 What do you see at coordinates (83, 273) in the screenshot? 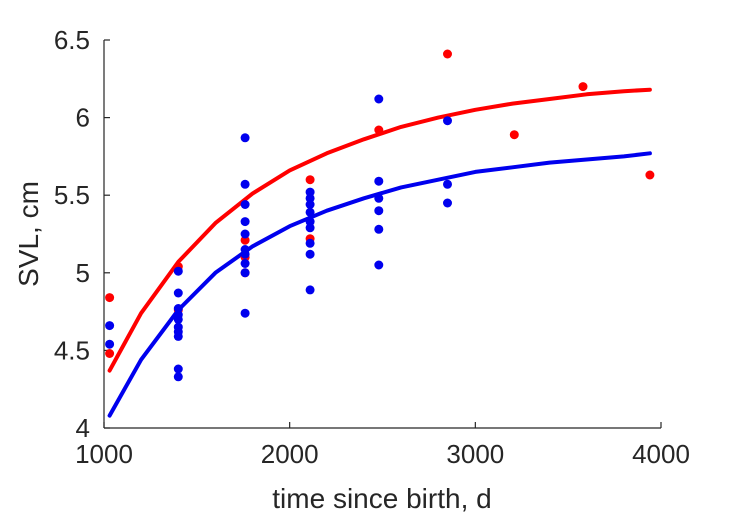
I see `y-tick-label: 5` at bounding box center [83, 273].